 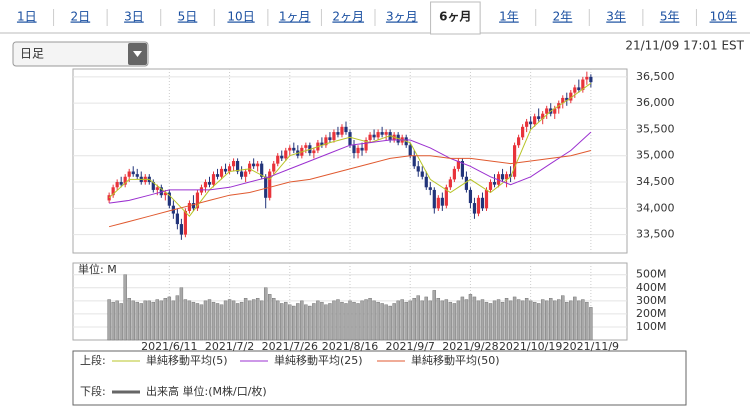 I want to click on tab: 5日, so click(x=188, y=17).